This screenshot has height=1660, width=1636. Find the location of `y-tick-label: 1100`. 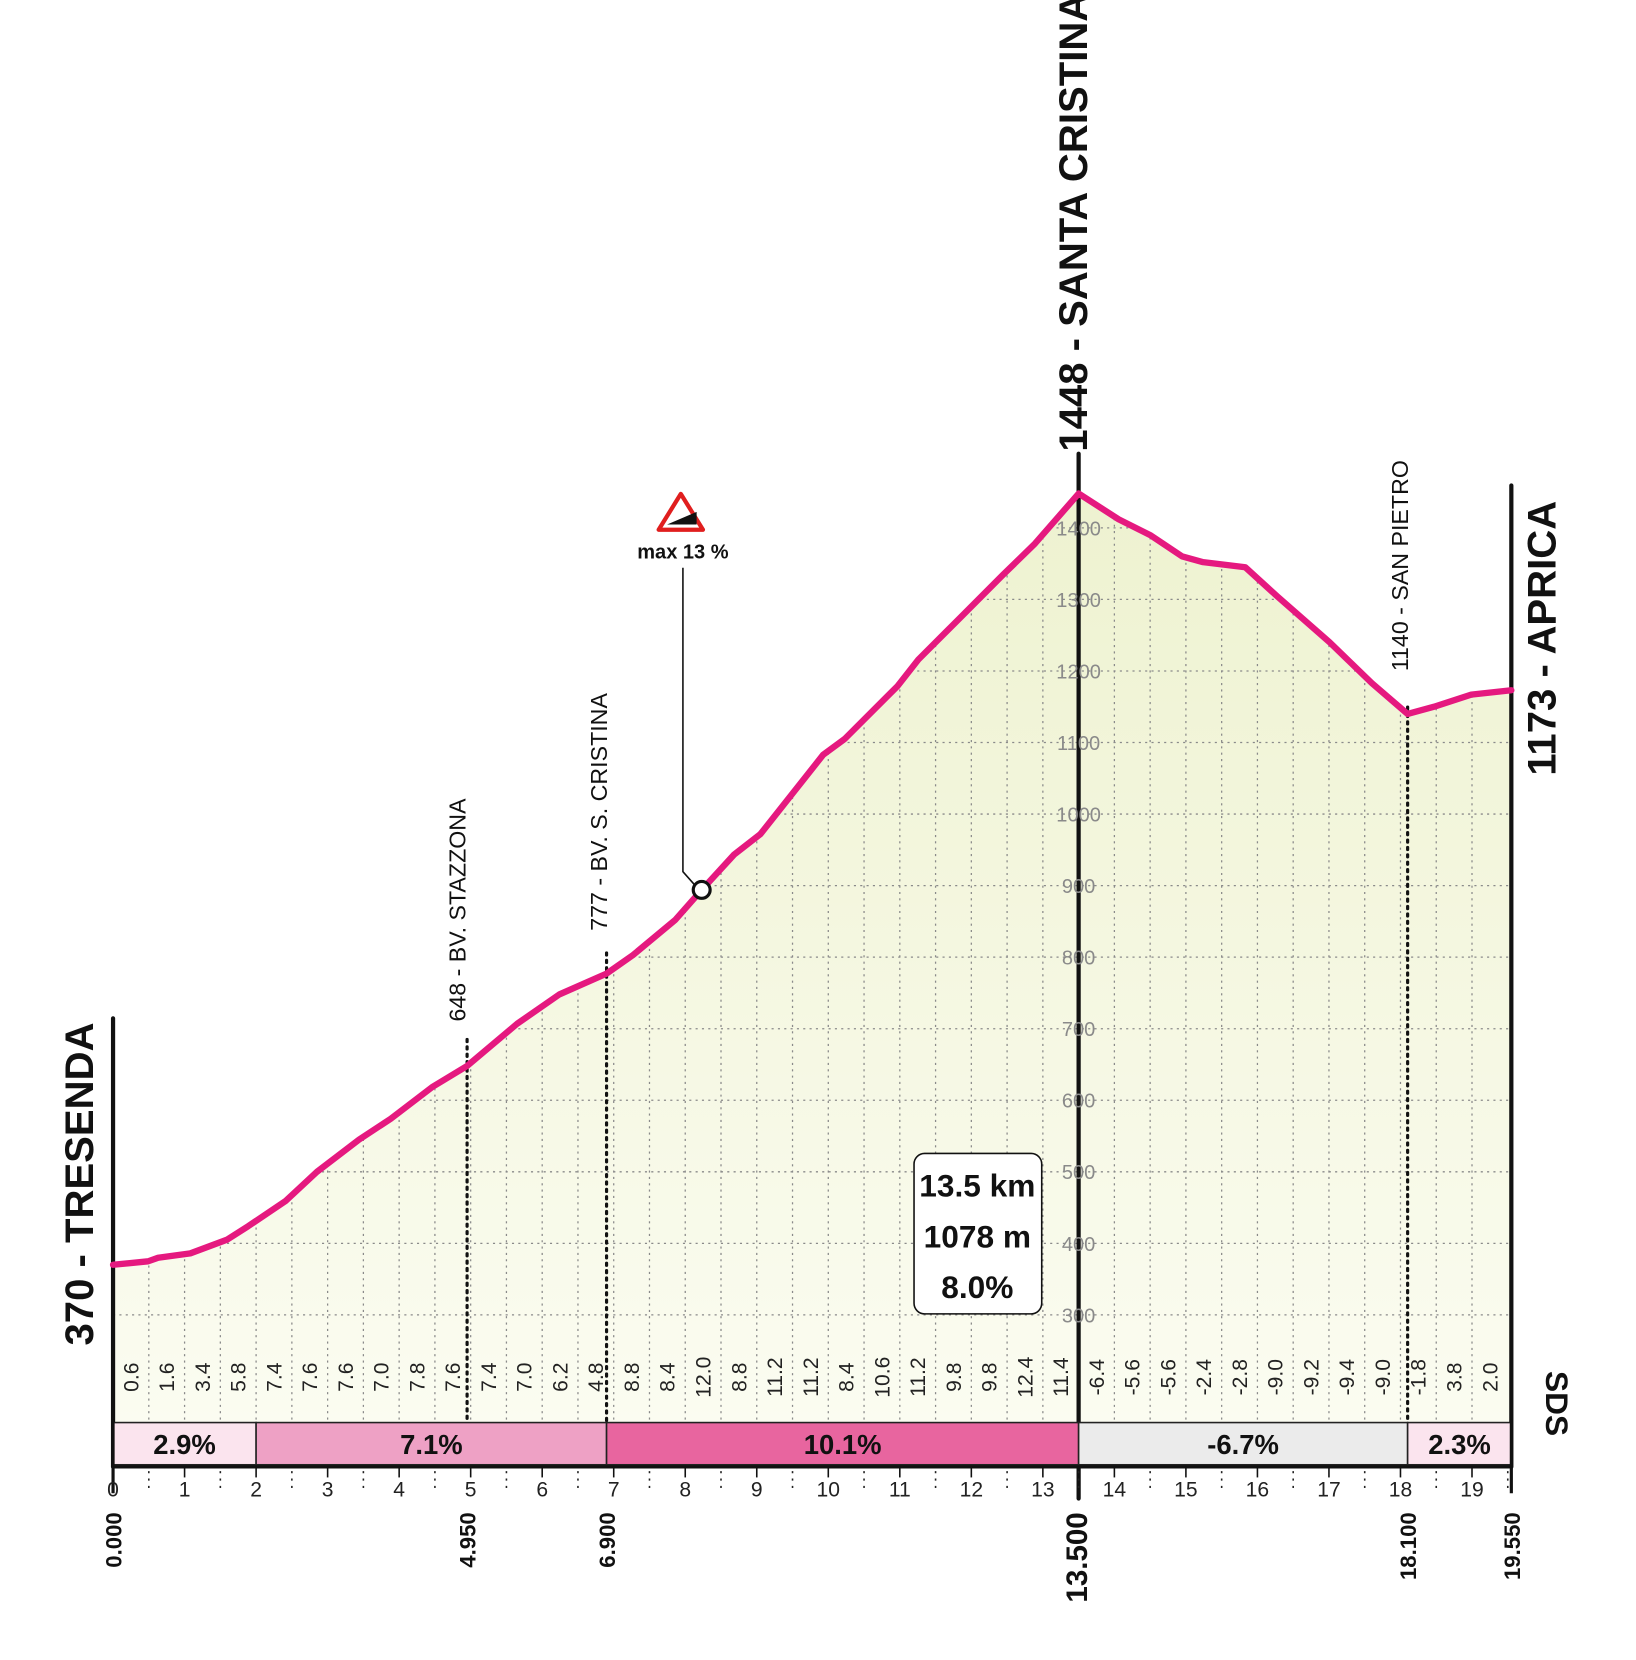

y-tick-label: 1100 is located at coordinates (1078, 744).